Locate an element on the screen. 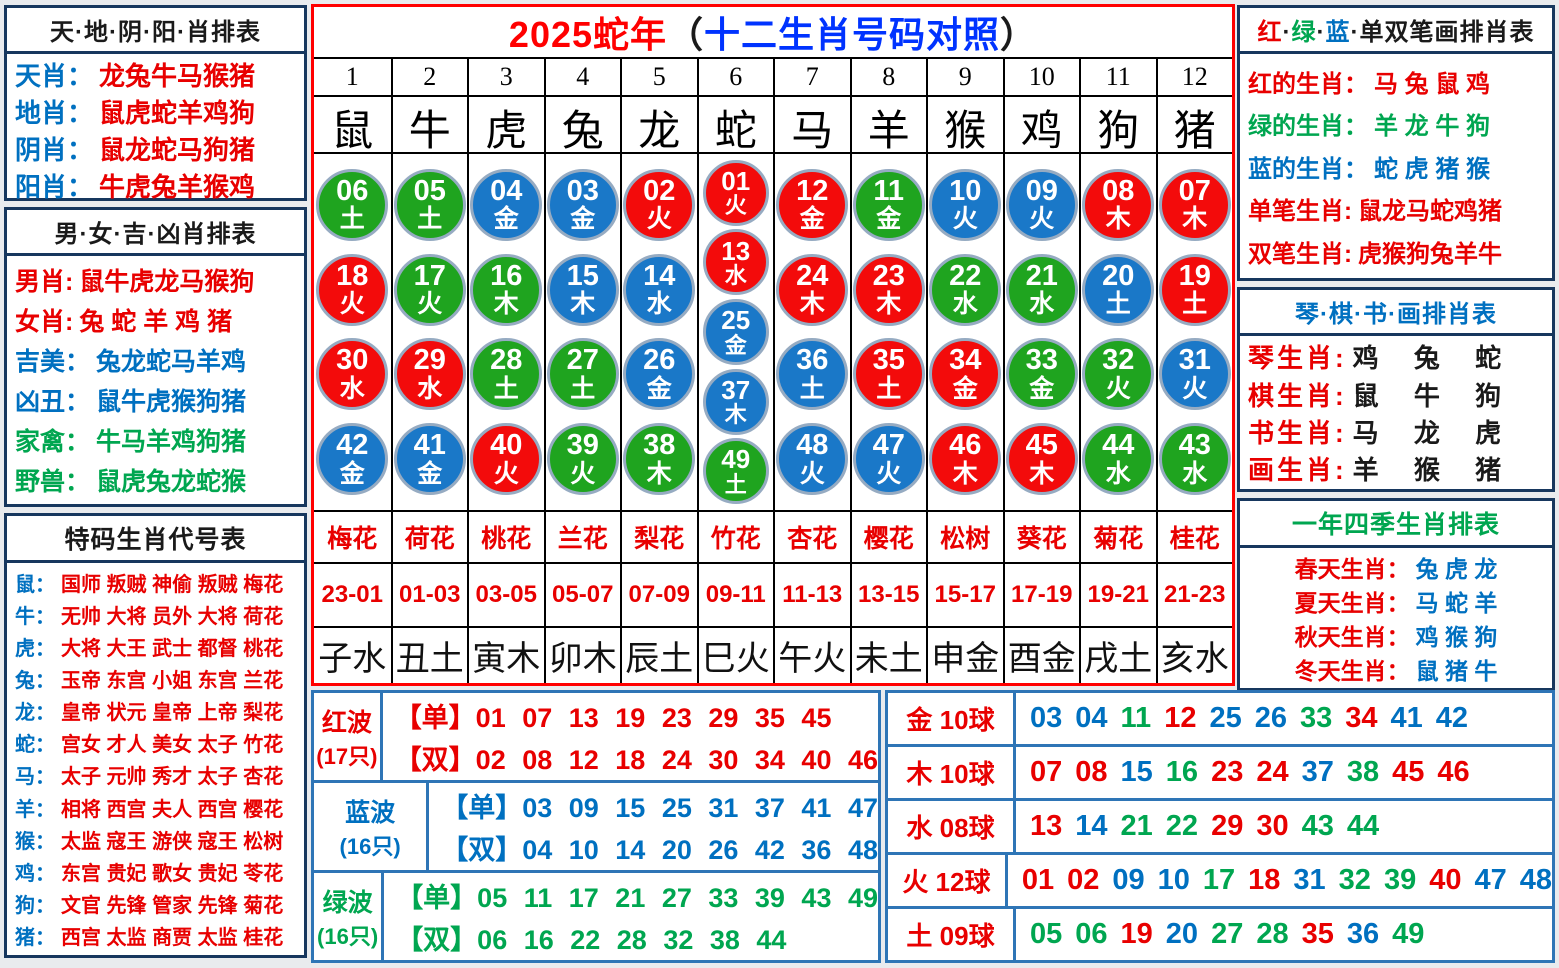 Image resolution: width=1559 pixels, height=968 pixels. number-ball: 12 金 is located at coordinates (812, 204).